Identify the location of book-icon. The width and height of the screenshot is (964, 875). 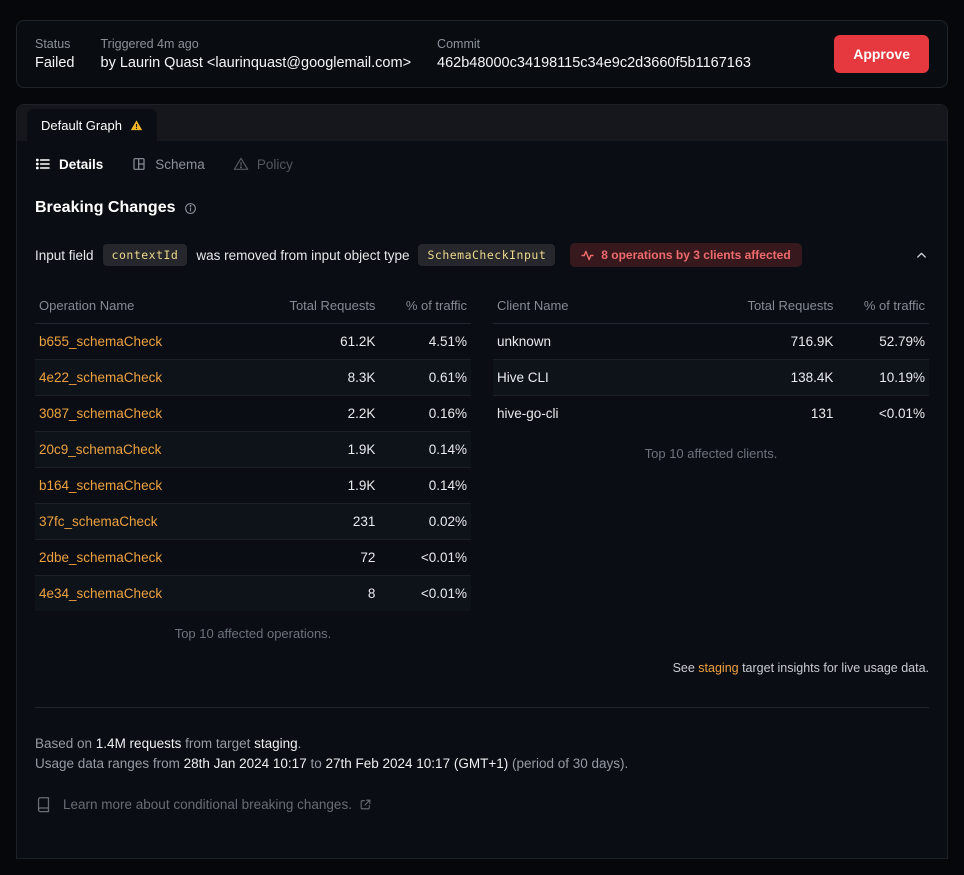
(43, 804).